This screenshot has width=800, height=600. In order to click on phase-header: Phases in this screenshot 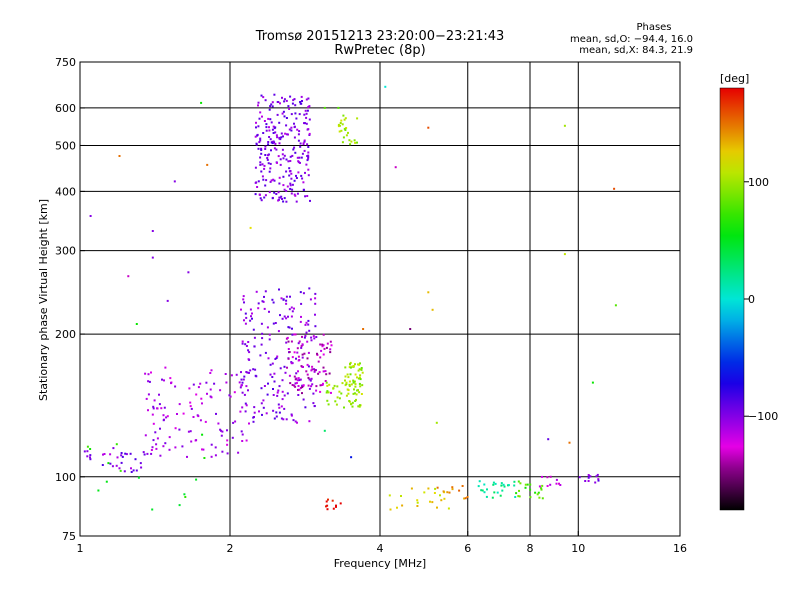, I will do `click(653, 27)`.